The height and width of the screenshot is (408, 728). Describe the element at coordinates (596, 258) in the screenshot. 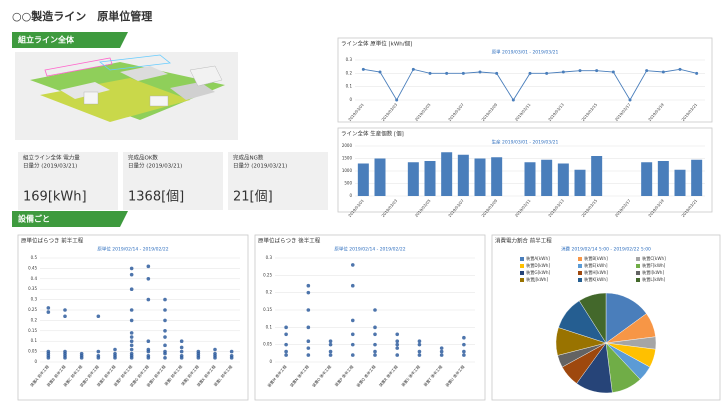

I see `legend-label: 装置B[kWh]` at that location.